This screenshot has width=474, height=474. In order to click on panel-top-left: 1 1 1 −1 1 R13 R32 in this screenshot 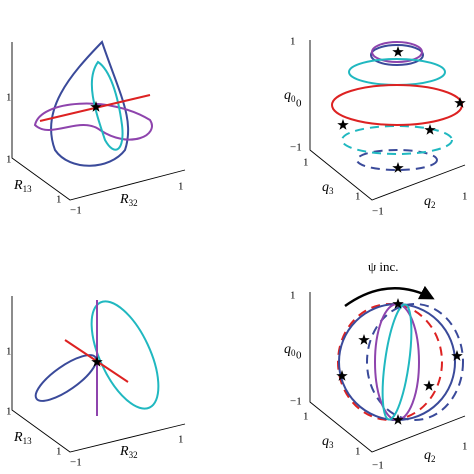, I will do `click(96, 128)`.